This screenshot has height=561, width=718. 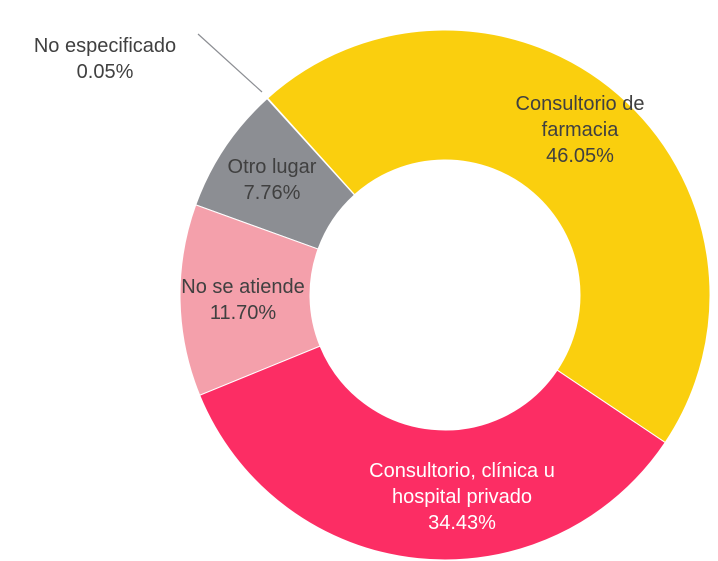 I want to click on value-label: 46.05%, so click(x=580, y=156).